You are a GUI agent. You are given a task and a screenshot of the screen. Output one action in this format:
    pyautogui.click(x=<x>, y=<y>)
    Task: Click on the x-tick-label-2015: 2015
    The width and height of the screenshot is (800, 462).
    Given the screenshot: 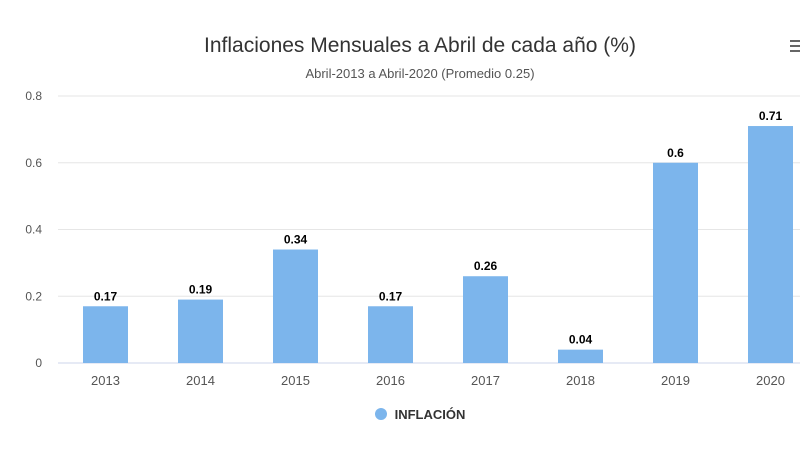 What is the action you would take?
    pyautogui.click(x=295, y=380)
    